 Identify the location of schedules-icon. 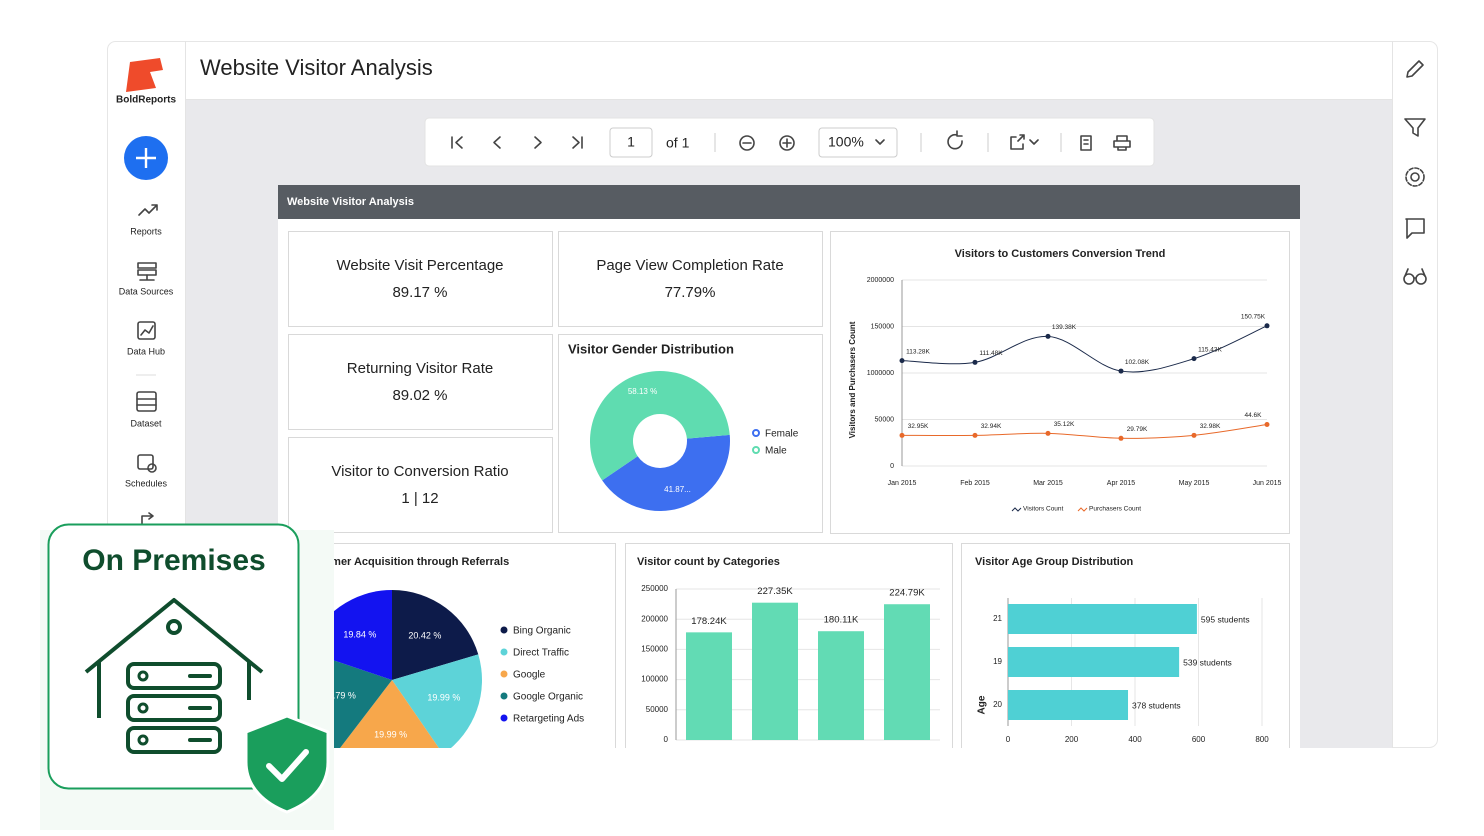
(147, 463).